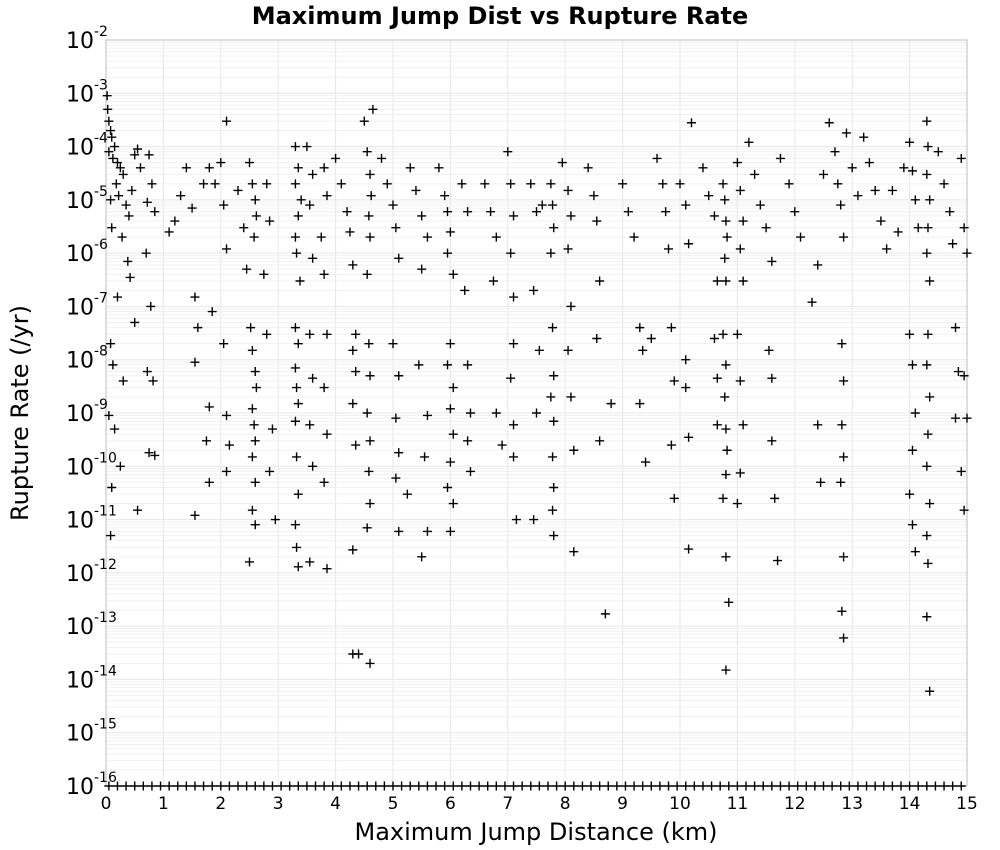  I want to click on y-tick-label: 10-3, so click(87, 92).